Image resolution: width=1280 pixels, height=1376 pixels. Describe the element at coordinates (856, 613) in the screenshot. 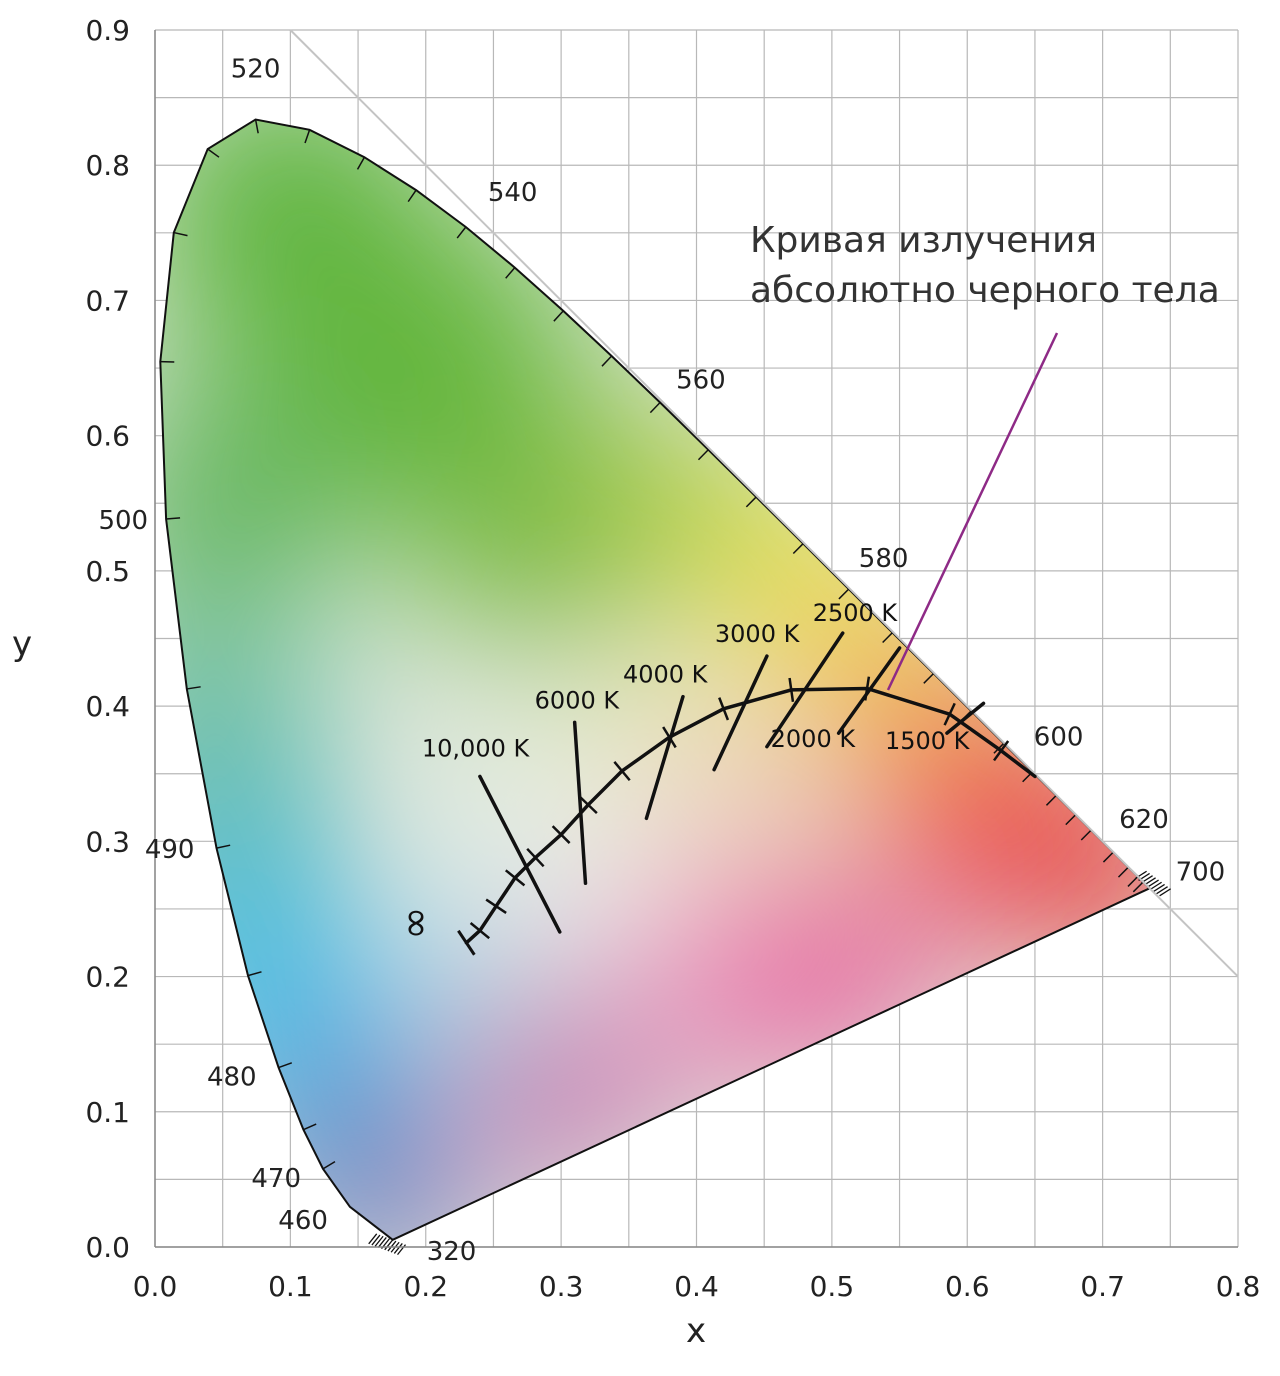

I see `cct-label: 2500 K` at that location.